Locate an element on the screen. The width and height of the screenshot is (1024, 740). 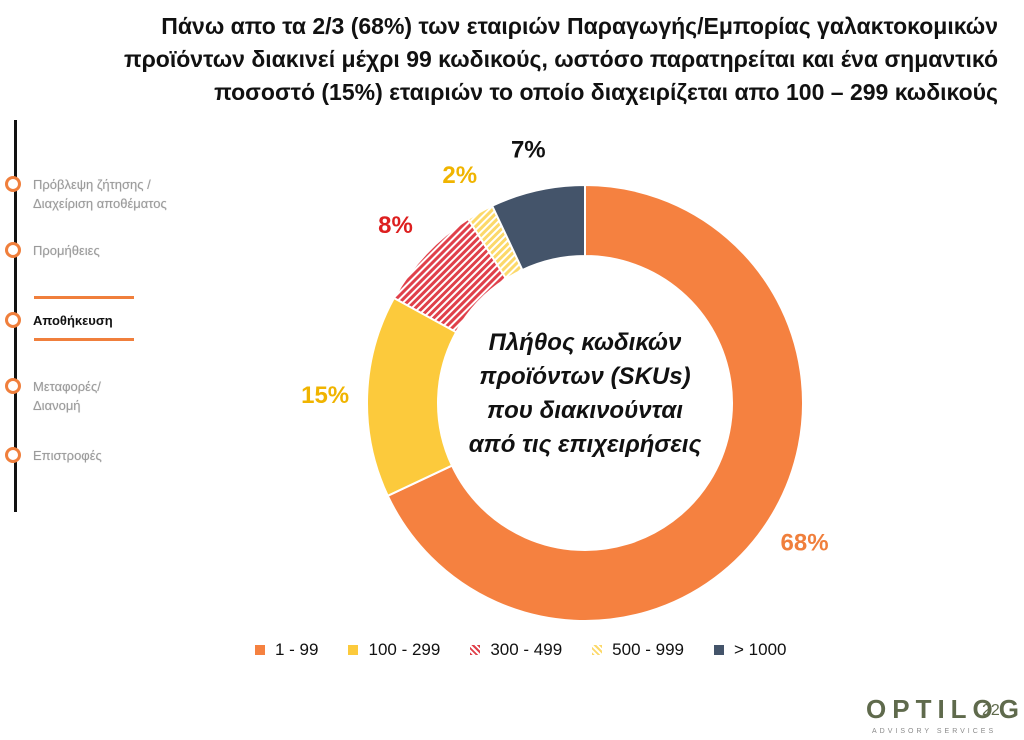
logo-subtitle: ADVISORY SERVICES is located at coordinates (934, 731).